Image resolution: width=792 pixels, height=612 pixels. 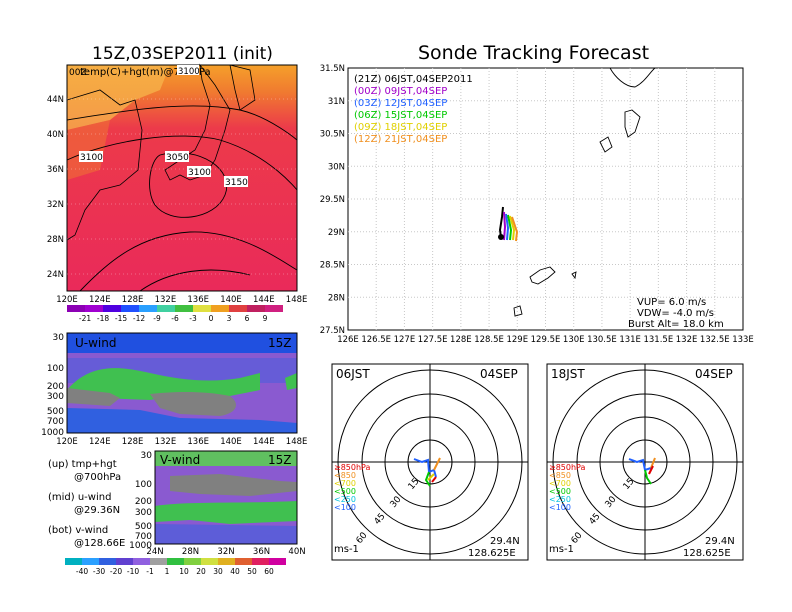 What do you see at coordinates (568, 374) in the screenshot?
I see `polar-right-time: 18JST` at bounding box center [568, 374].